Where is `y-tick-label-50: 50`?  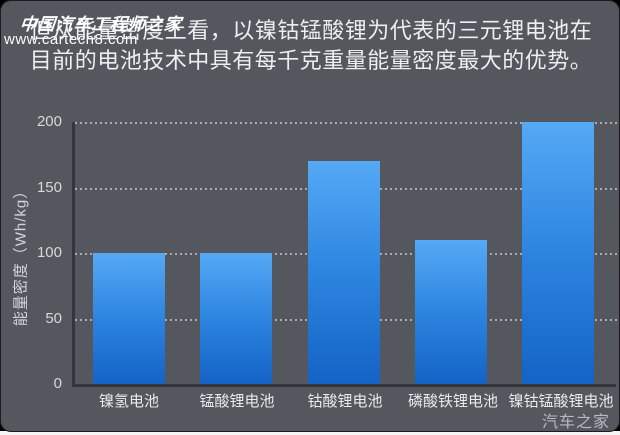
y-tick-label-50: 50 is located at coordinates (53, 318).